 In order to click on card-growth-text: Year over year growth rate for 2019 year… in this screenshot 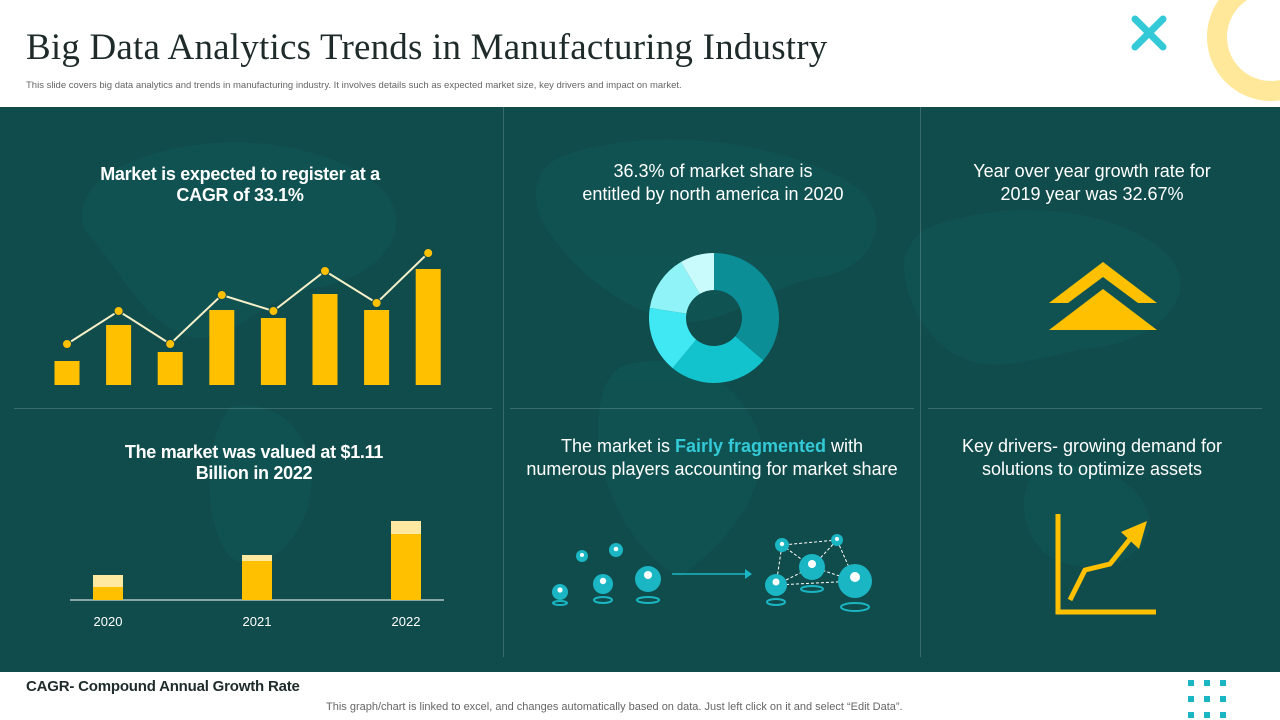, I will do `click(1092, 183)`.